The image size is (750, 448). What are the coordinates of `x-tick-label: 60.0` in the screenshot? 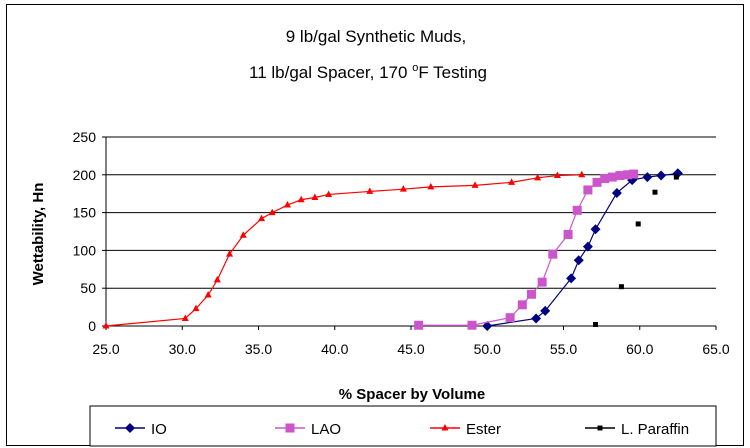 It's located at (639, 349).